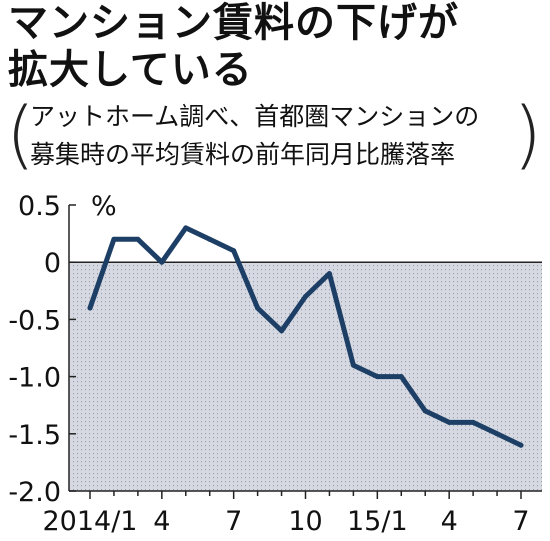 This screenshot has height=541, width=550. Describe the element at coordinates (34, 378) in the screenshot. I see `y-tick-label: -1.0` at that location.